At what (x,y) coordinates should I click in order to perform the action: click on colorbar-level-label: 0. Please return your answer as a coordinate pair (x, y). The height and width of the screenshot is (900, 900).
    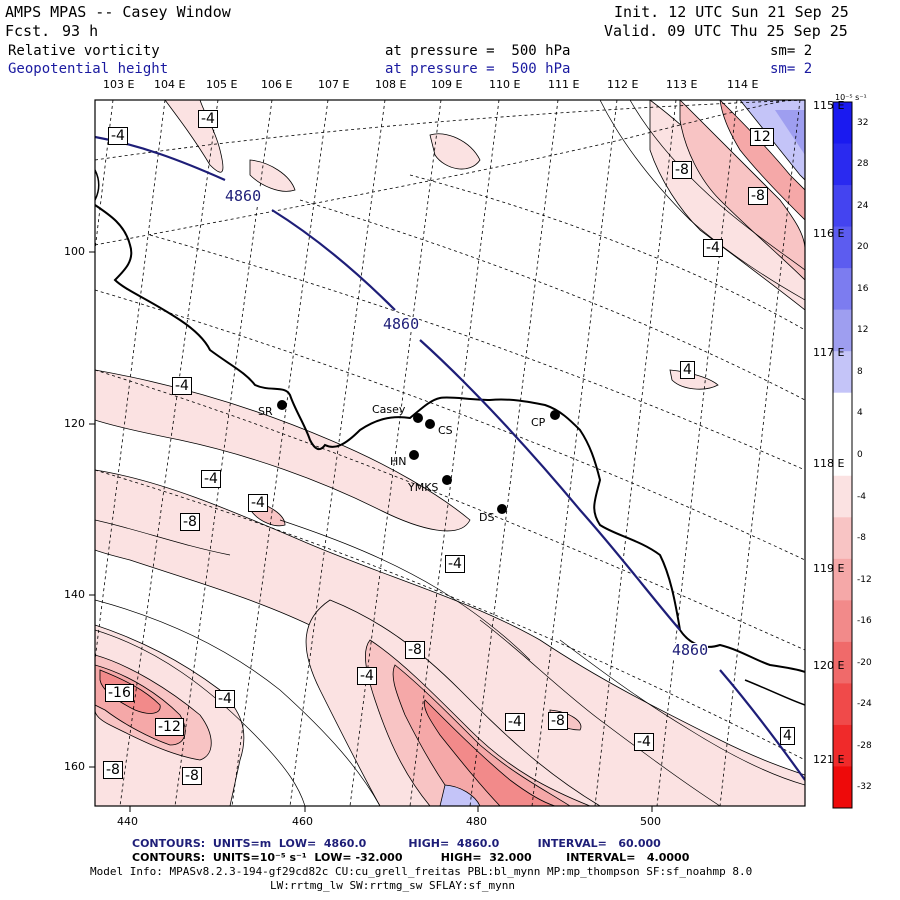
    Looking at the image, I should click on (860, 455).